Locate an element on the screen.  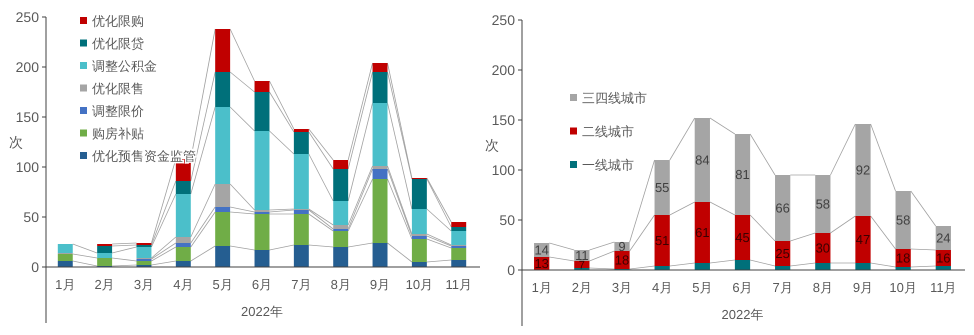
data-label: 55 is located at coordinates (662, 188).